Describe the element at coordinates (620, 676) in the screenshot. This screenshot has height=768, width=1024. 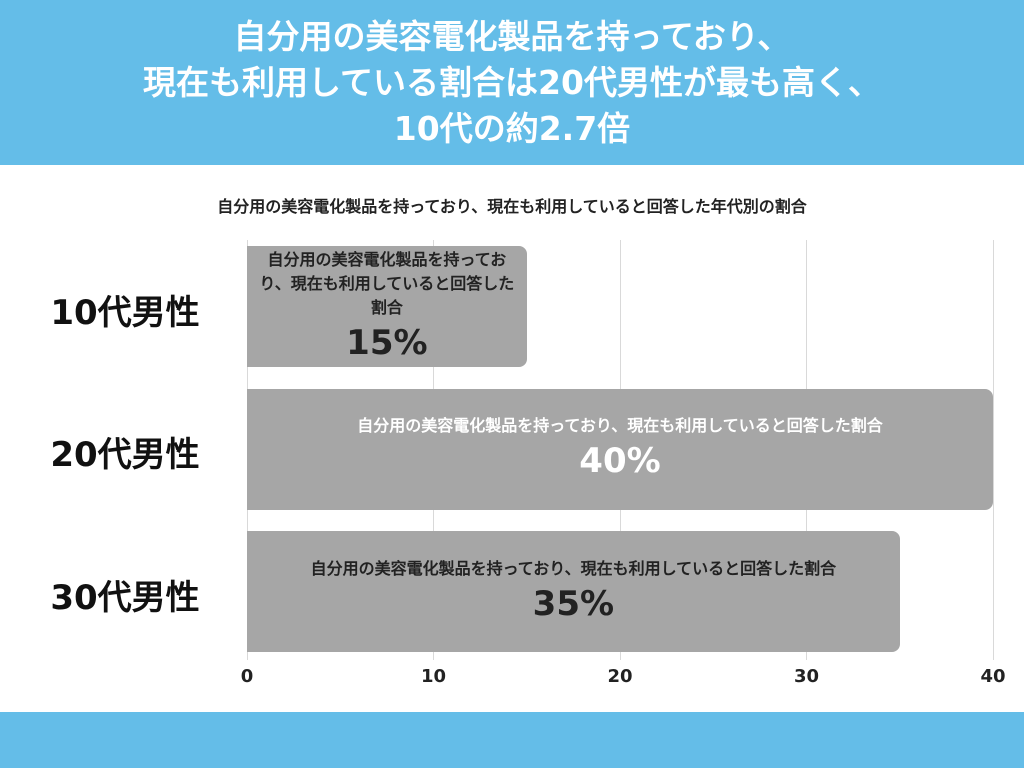
I see `x-tick-label: 20` at that location.